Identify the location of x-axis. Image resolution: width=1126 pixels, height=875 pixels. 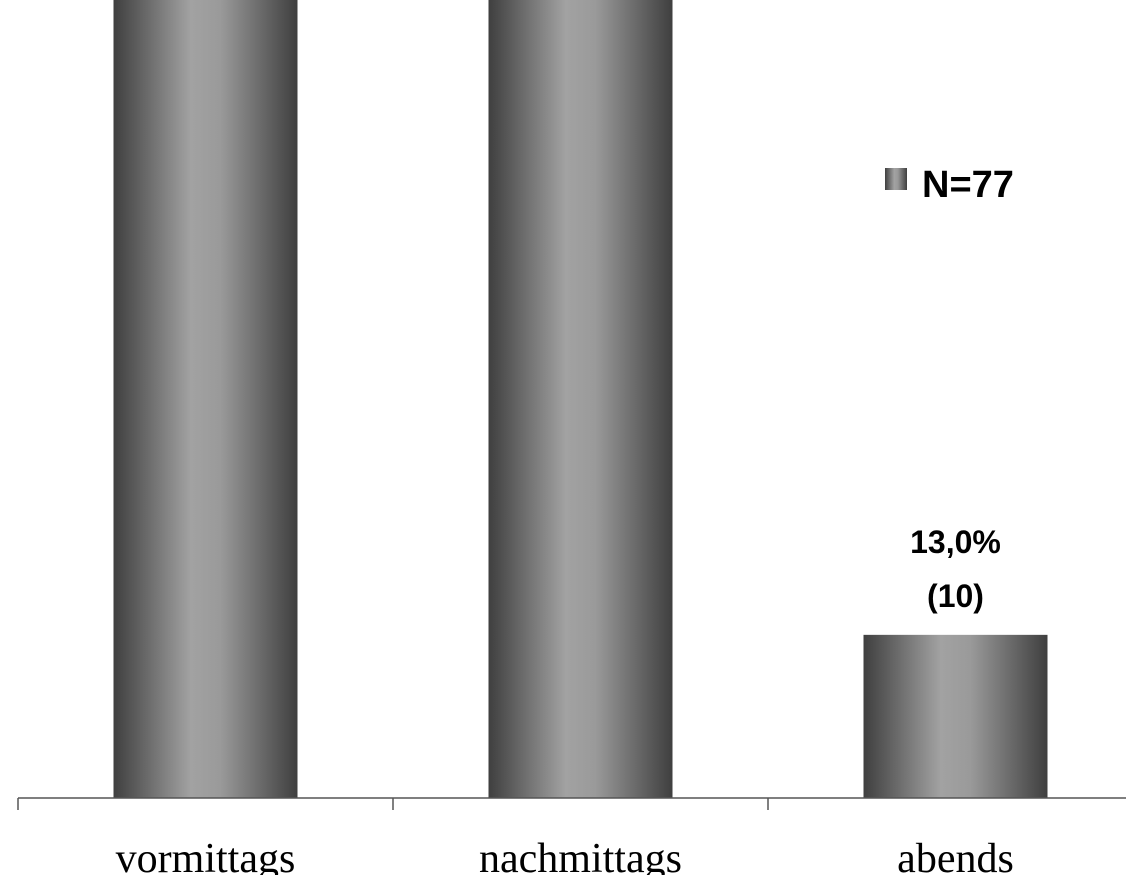
(571, 803).